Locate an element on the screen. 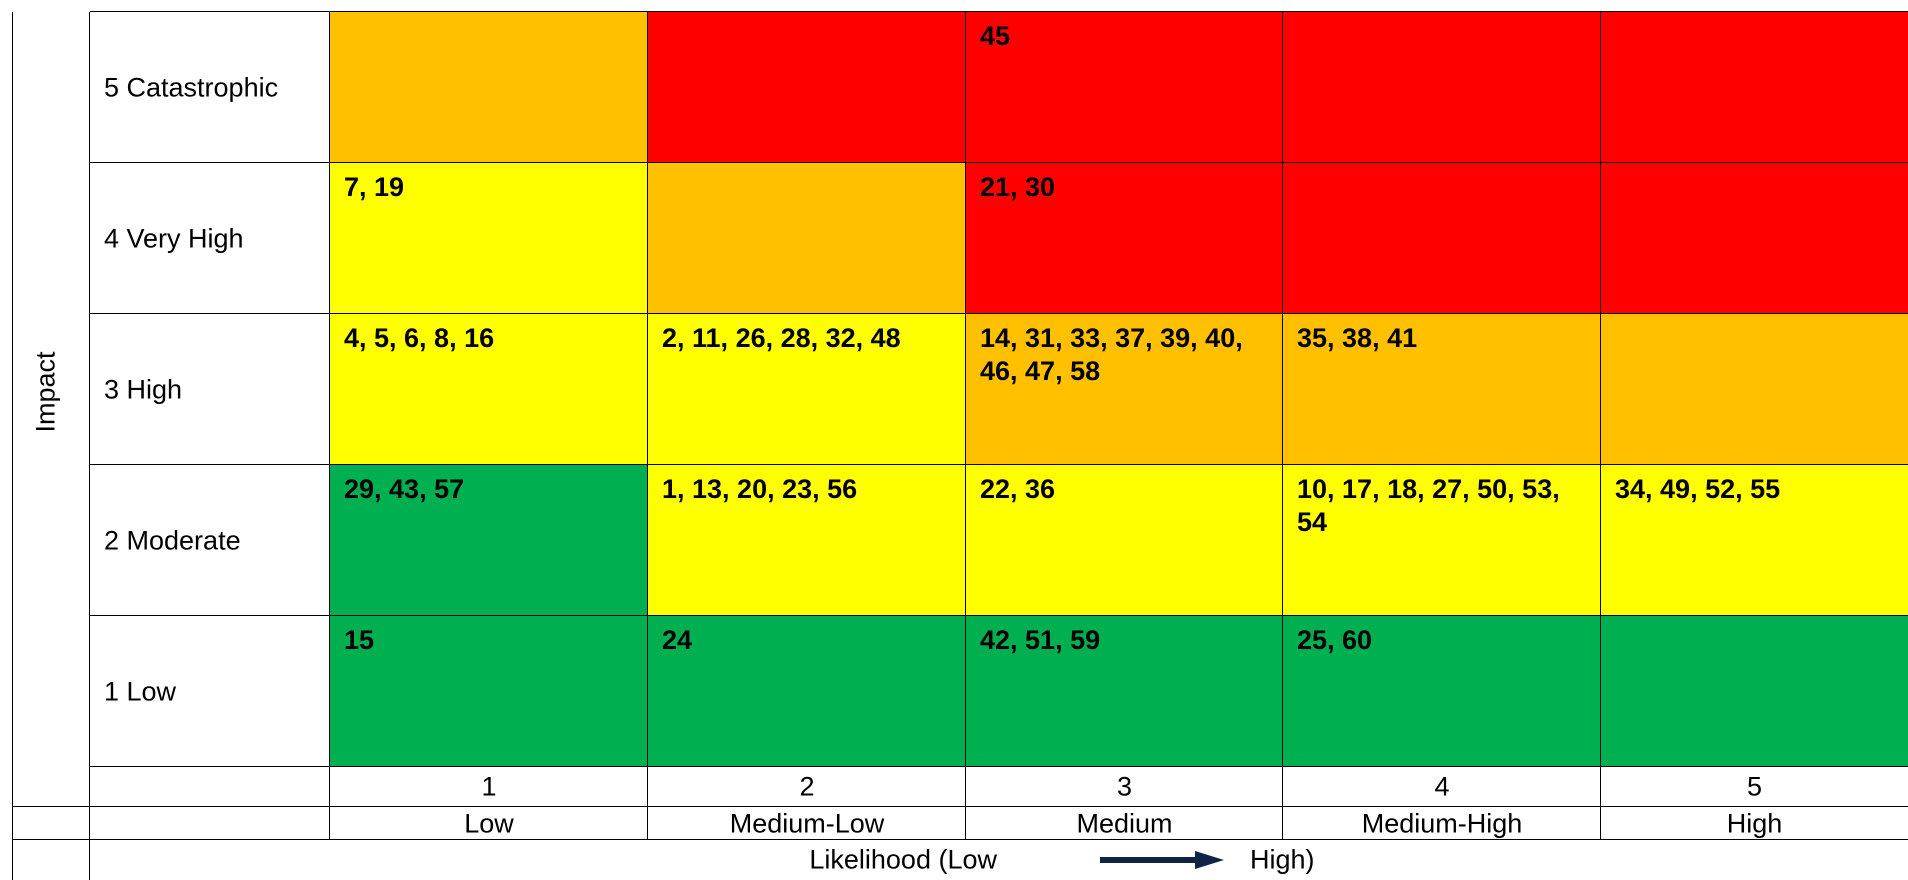 Image resolution: width=1908 pixels, height=880 pixels. risk-cell: 21, 30 is located at coordinates (1124, 238).